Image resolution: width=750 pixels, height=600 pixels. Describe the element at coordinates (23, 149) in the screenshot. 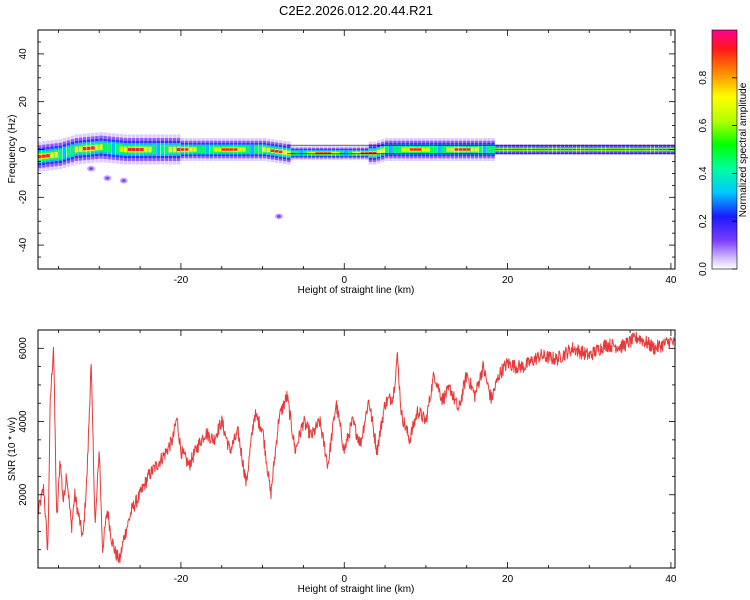

I see `spectrogram-y-tick-label: 0` at that location.